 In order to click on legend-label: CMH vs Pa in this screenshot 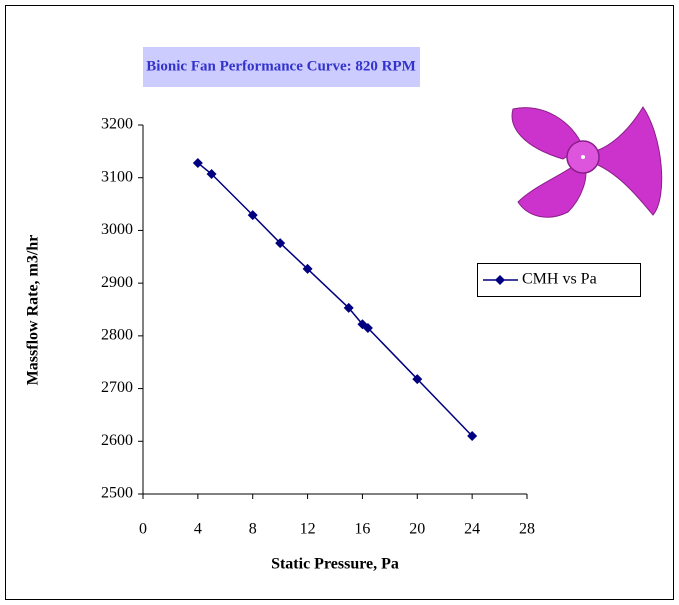, I will do `click(559, 279)`.